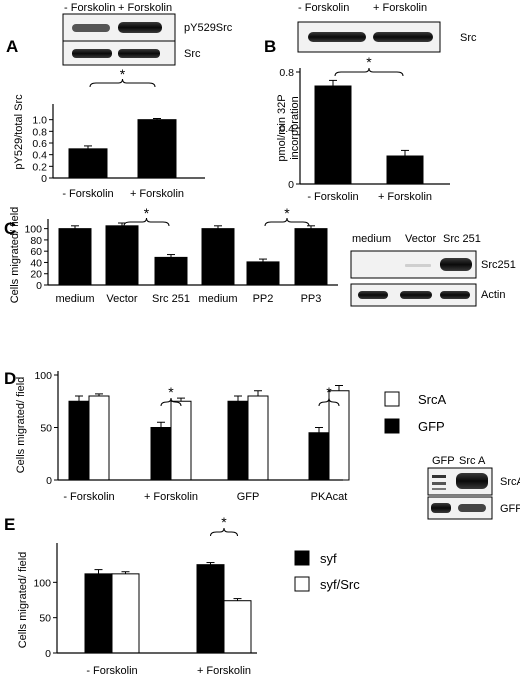 The image size is (520, 682). What do you see at coordinates (74, 299) in the screenshot?
I see `chart-c-x-tick-label: medium` at bounding box center [74, 299].